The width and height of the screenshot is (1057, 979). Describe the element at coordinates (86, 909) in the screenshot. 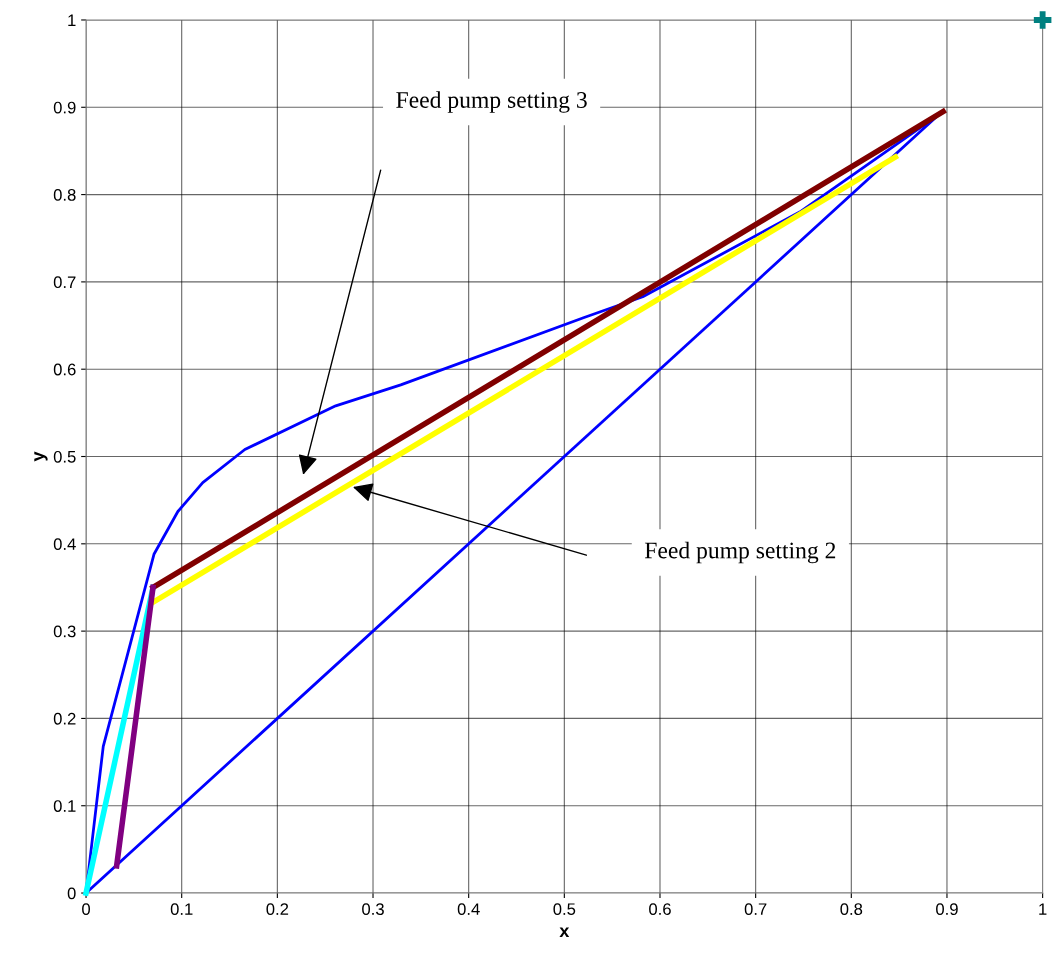

I see `x-tick-label: 0` at that location.